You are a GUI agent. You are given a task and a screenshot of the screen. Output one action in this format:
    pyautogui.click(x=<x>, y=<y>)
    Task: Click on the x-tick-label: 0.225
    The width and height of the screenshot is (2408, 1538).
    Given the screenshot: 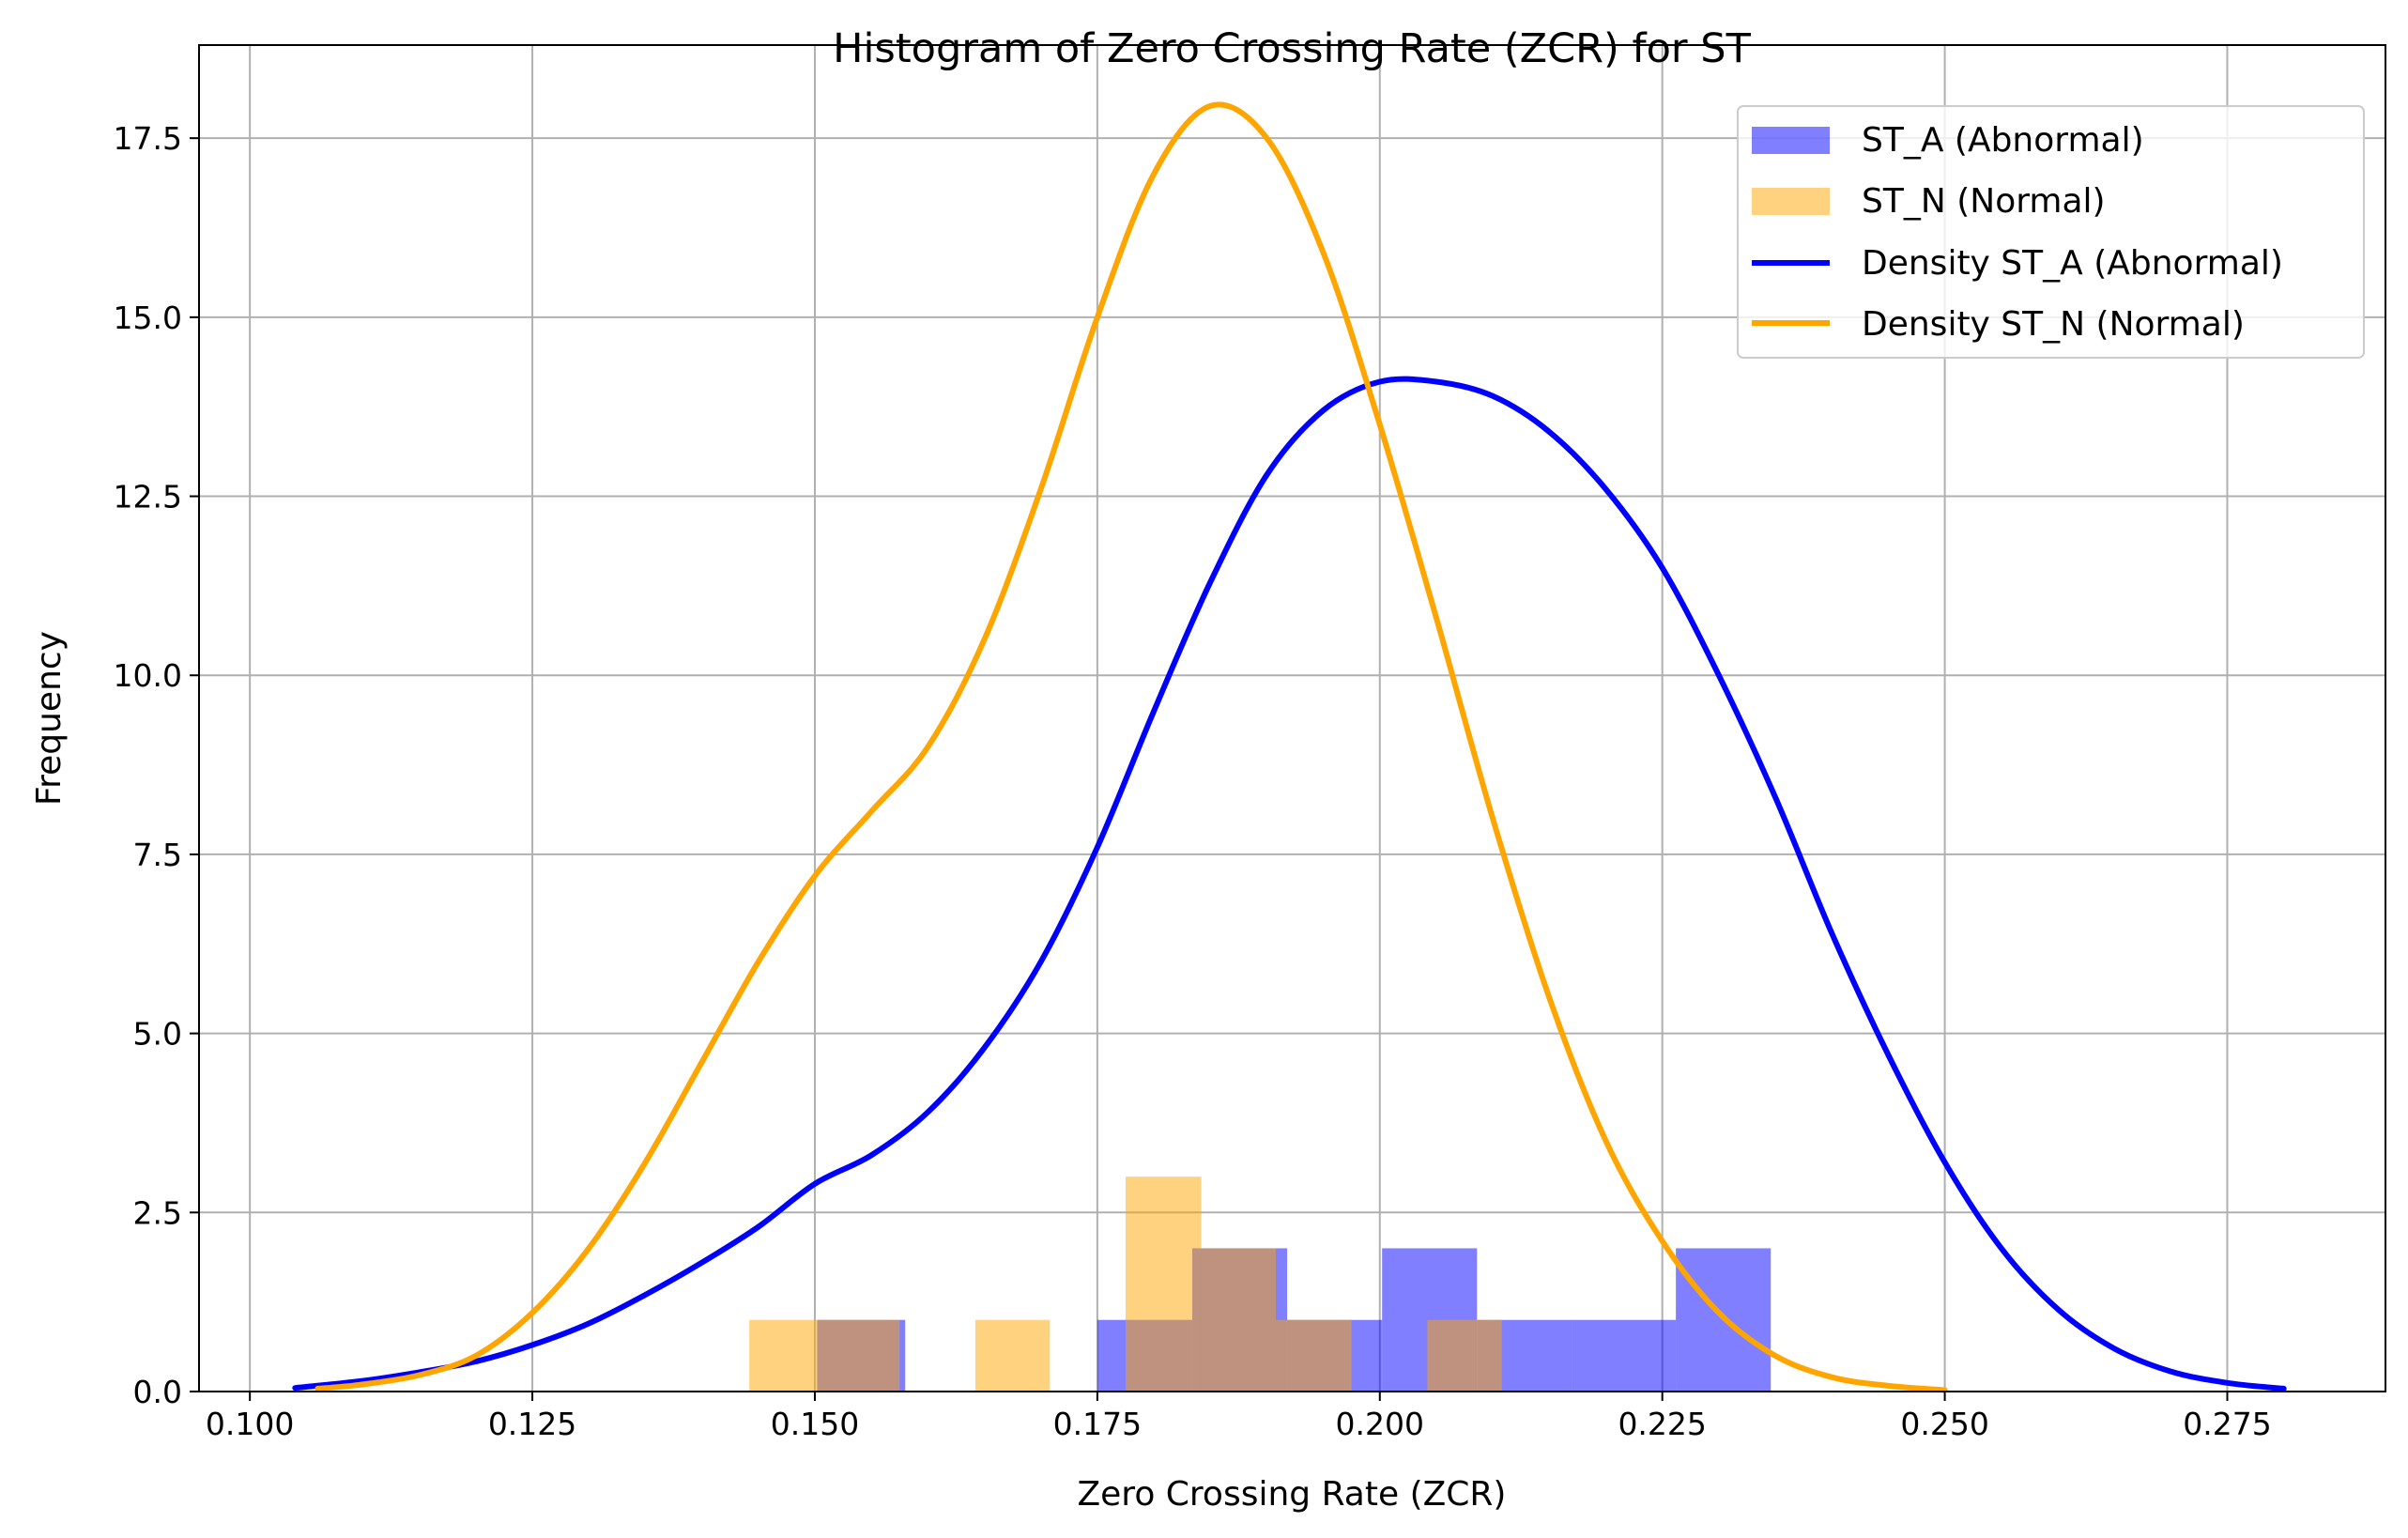 What is the action you would take?
    pyautogui.click(x=1662, y=1424)
    